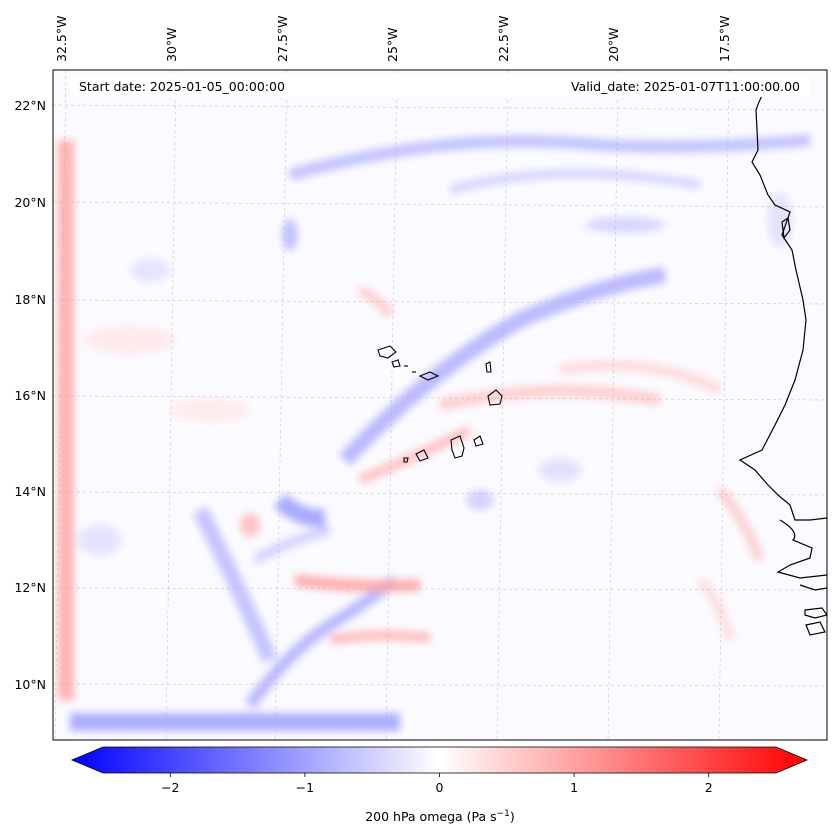 This screenshot has width=837, height=839. I want to click on lon-label: 27.5°W, so click(282, 39).